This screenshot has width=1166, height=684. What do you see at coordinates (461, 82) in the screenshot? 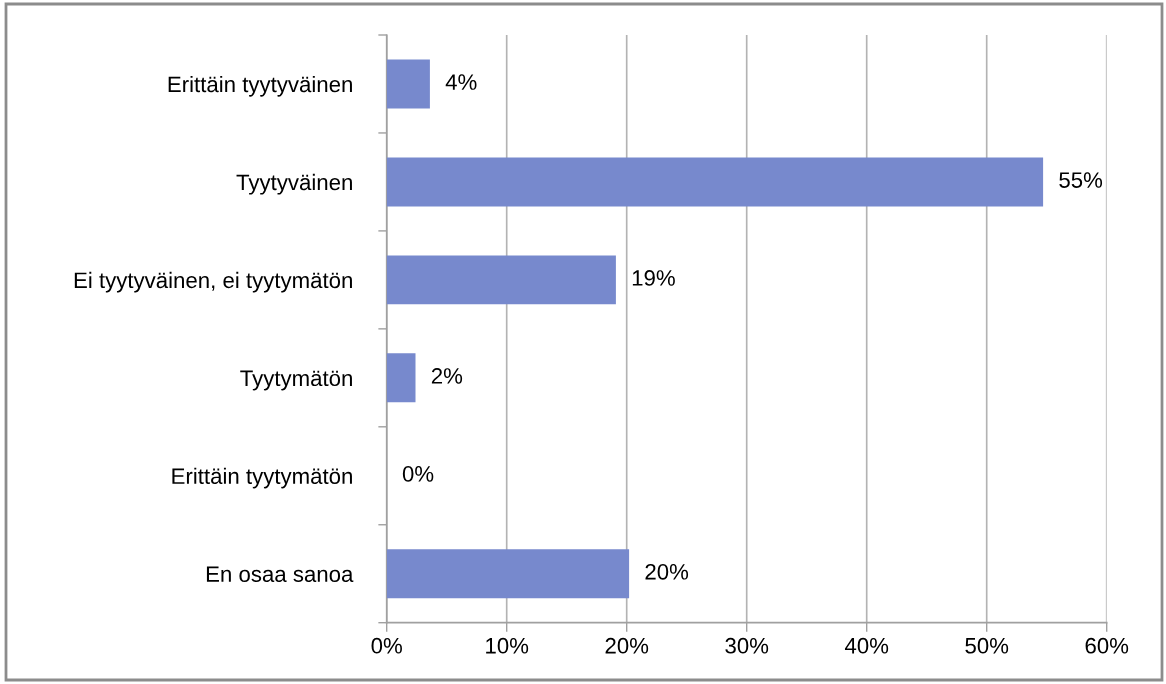
I see `data-label: 4%` at bounding box center [461, 82].